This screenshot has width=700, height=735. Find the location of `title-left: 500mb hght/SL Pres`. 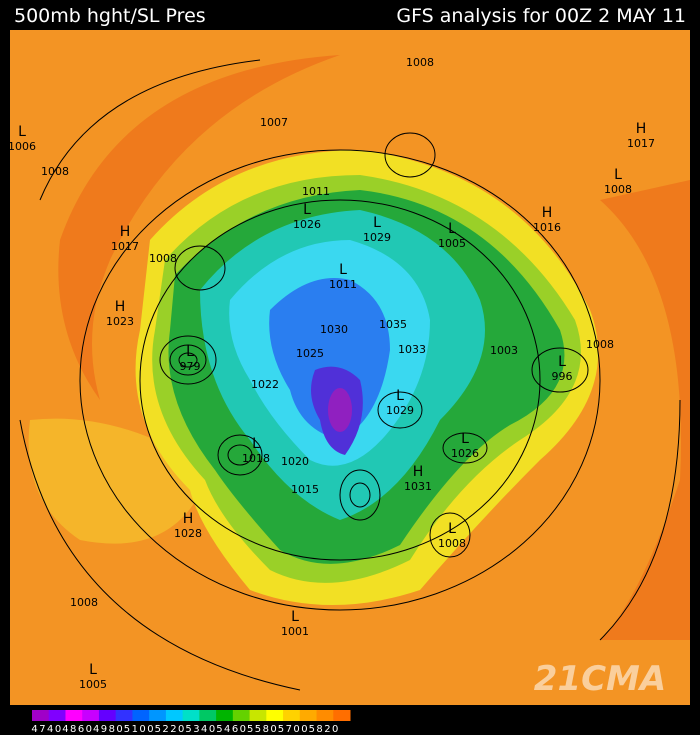

title-left: 500mb hght/SL Pres is located at coordinates (110, 16).